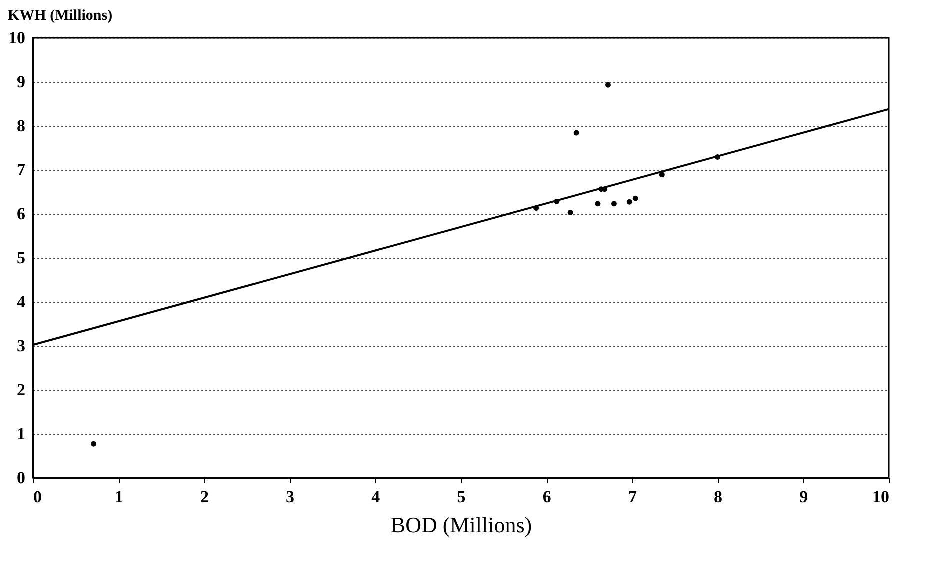 The height and width of the screenshot is (570, 934). Describe the element at coordinates (17, 38) in the screenshot. I see `y-tick-label: 10` at that location.